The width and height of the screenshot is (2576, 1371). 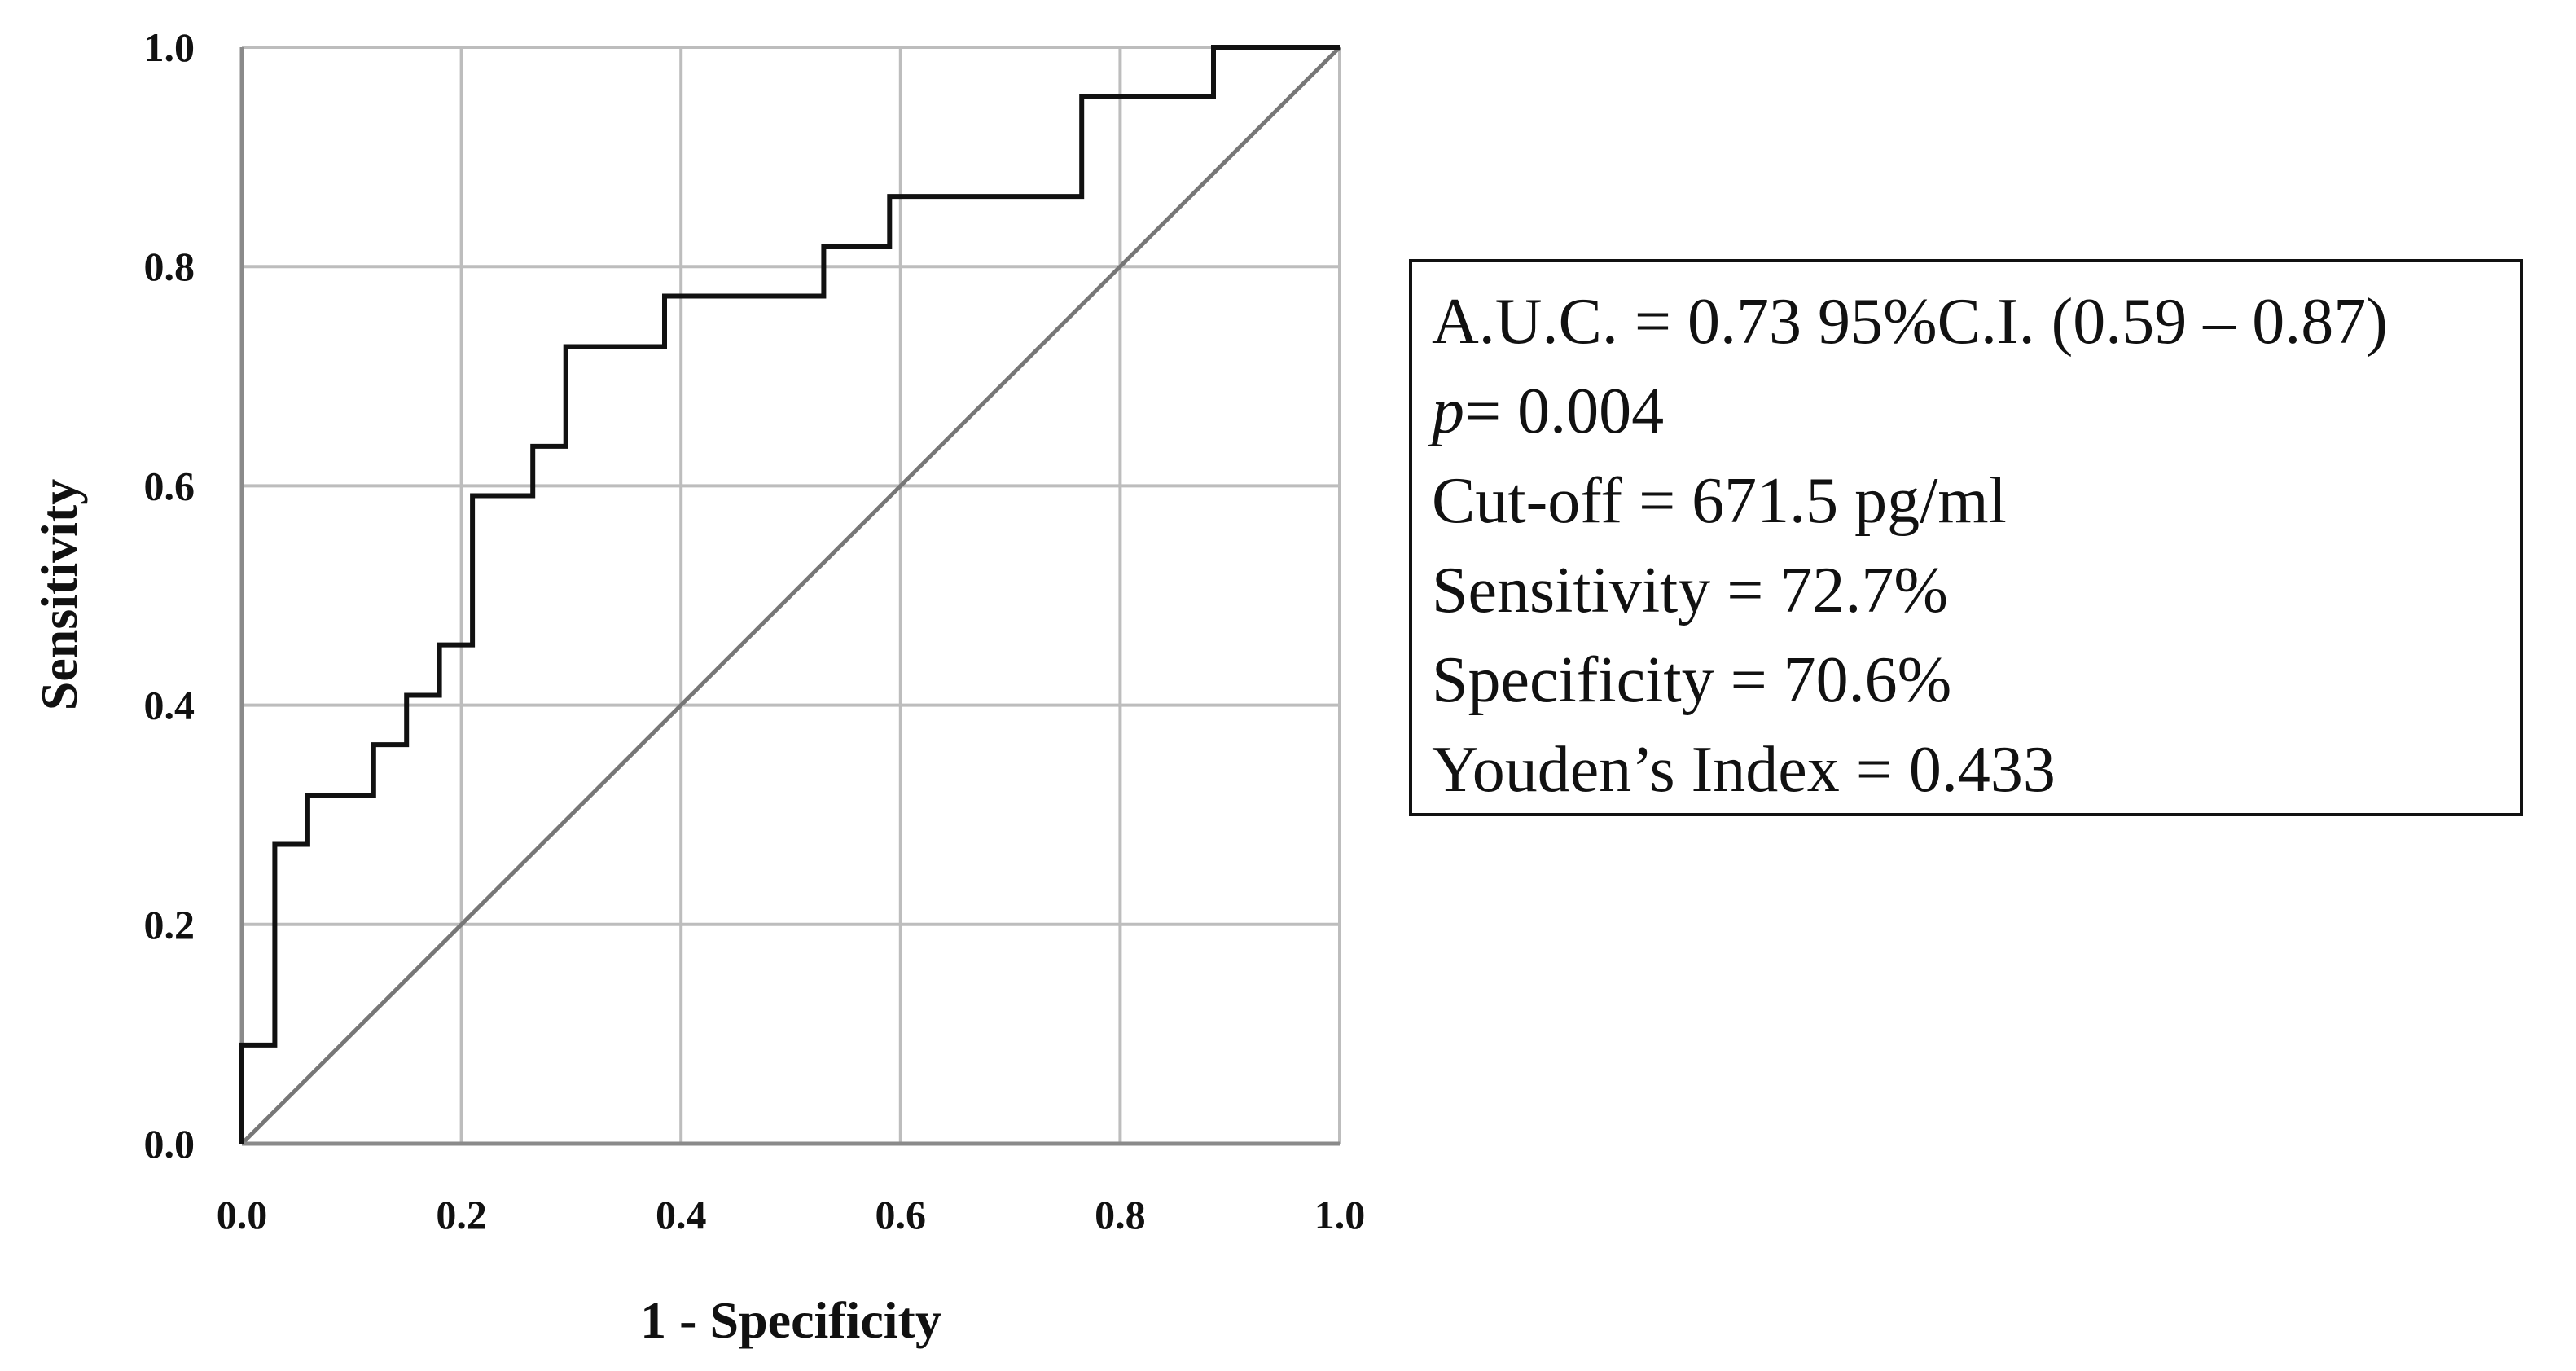 I want to click on p-value-text: p= 0.004, so click(x=1976, y=411).